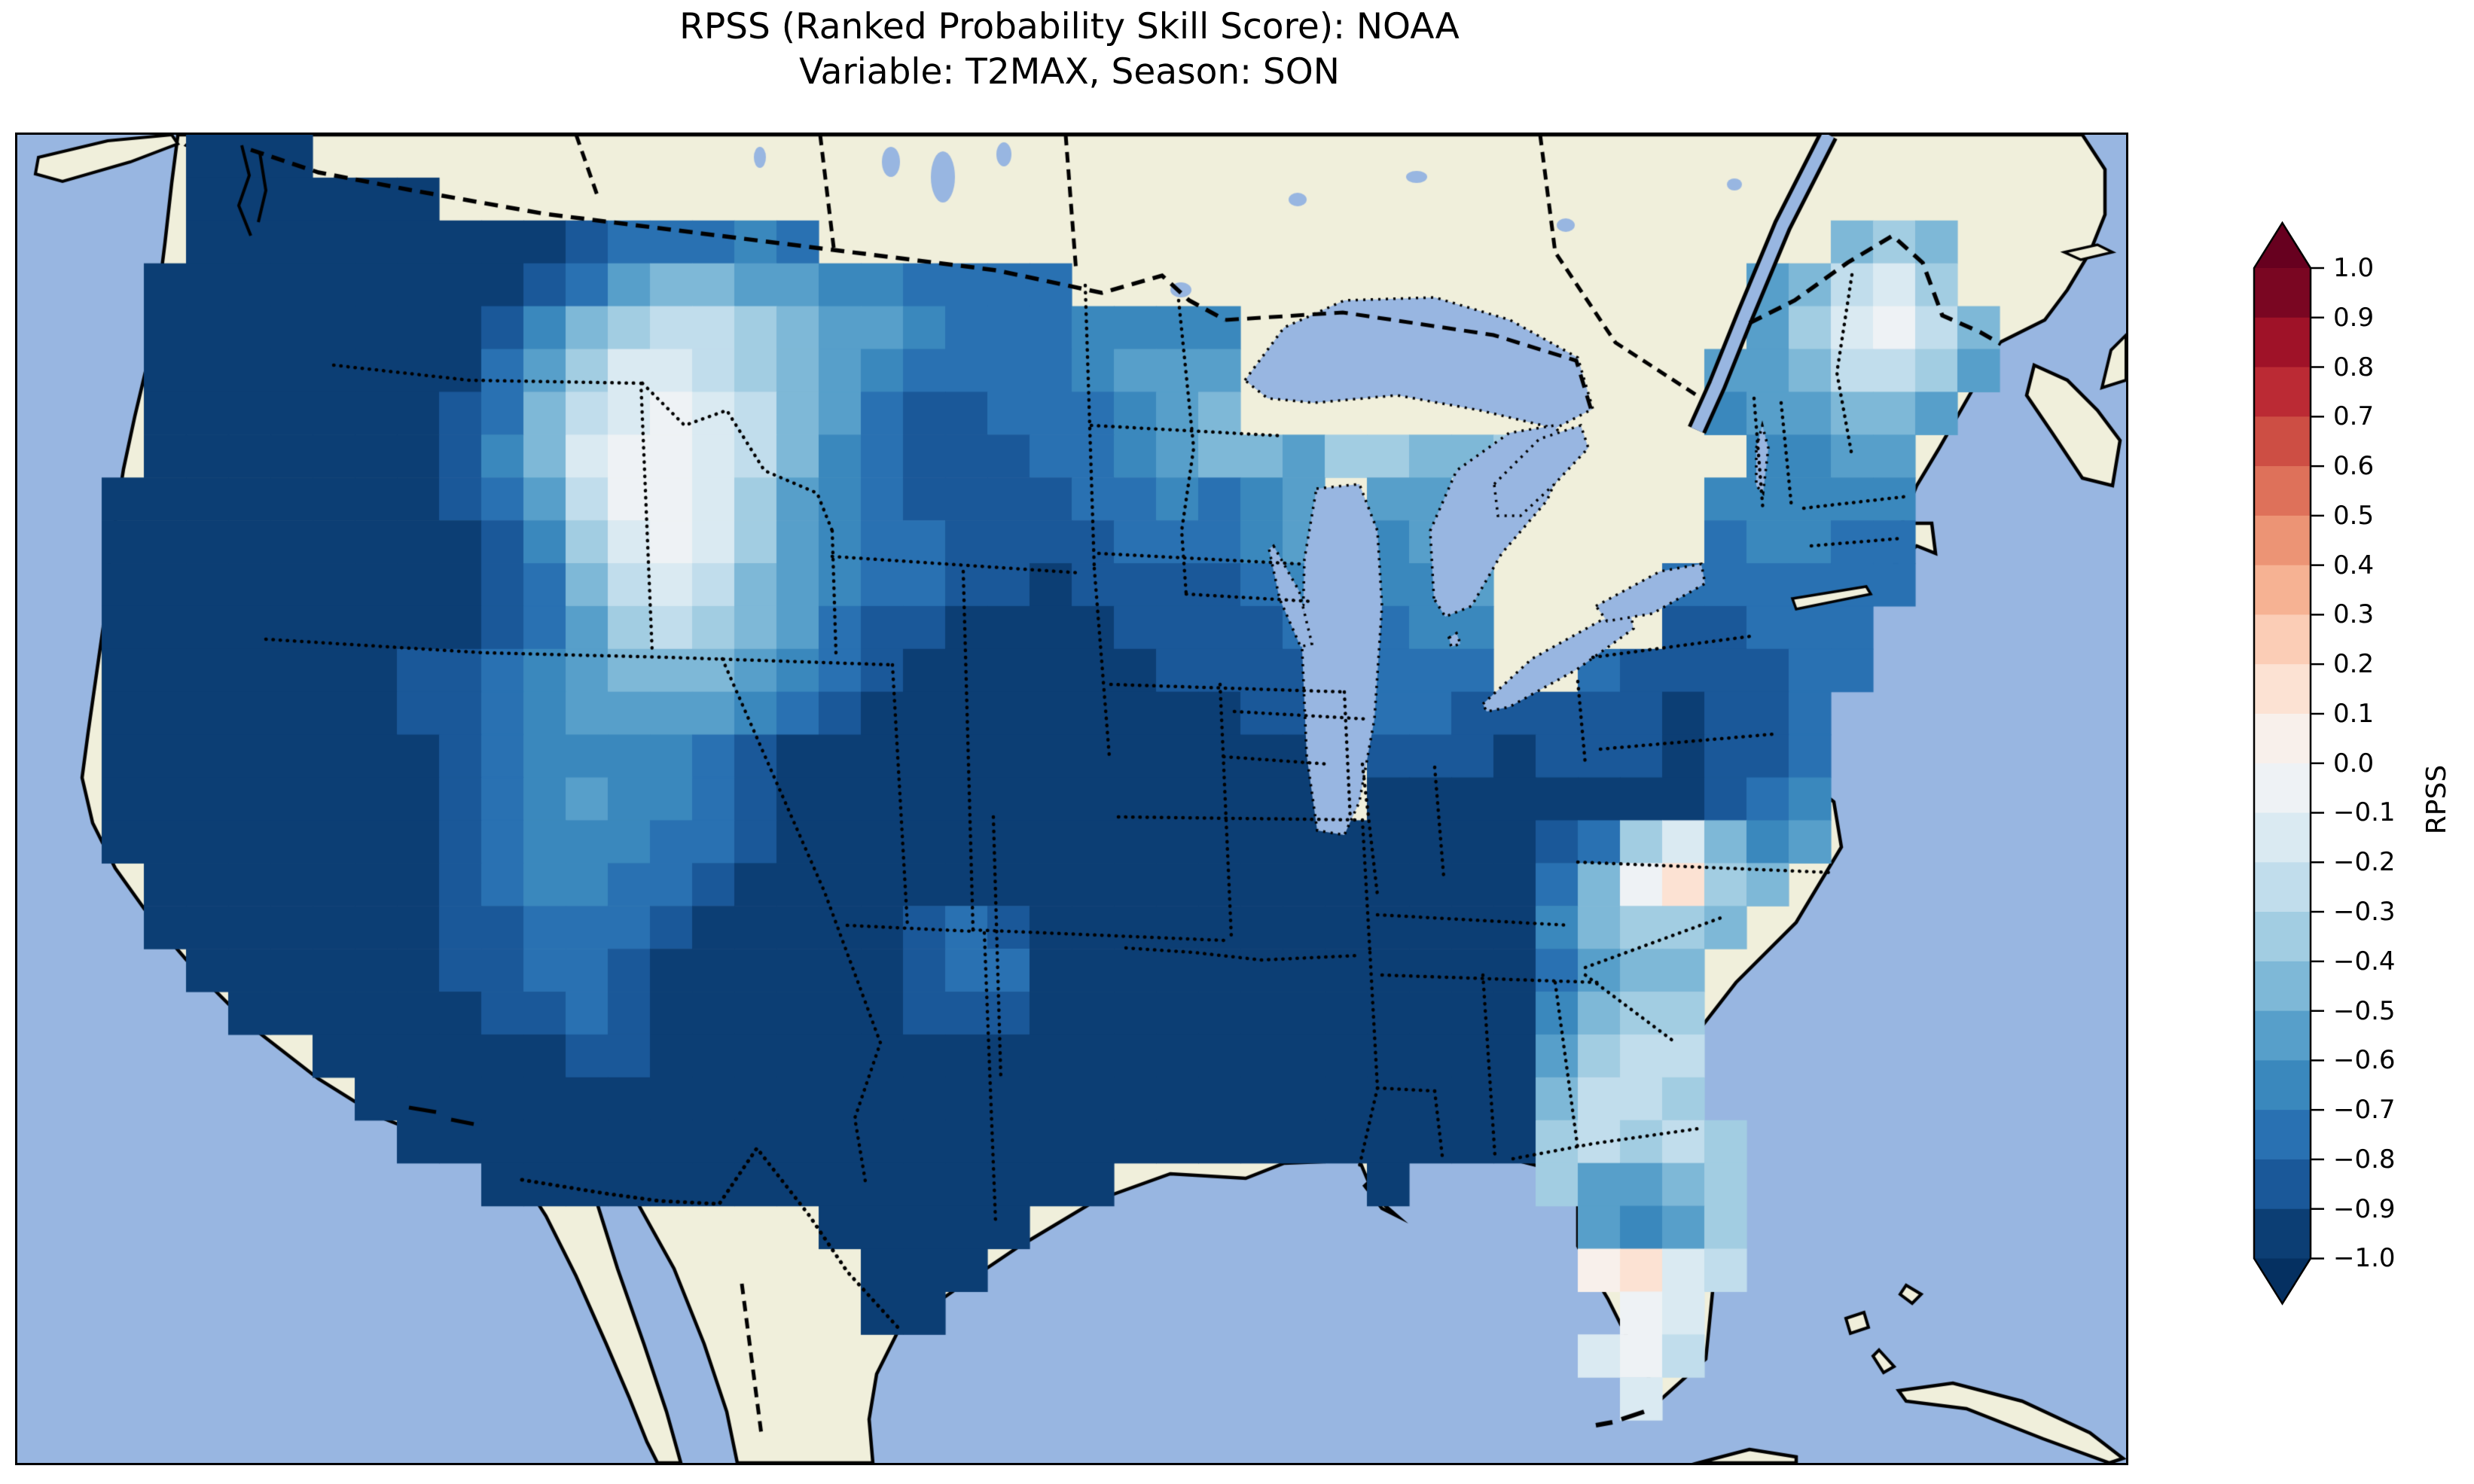 Image resolution: width=2474 pixels, height=1484 pixels. Describe the element at coordinates (1069, 72) in the screenshot. I see `page-subtitle: Variable: T2MAX, Season: SON` at that location.